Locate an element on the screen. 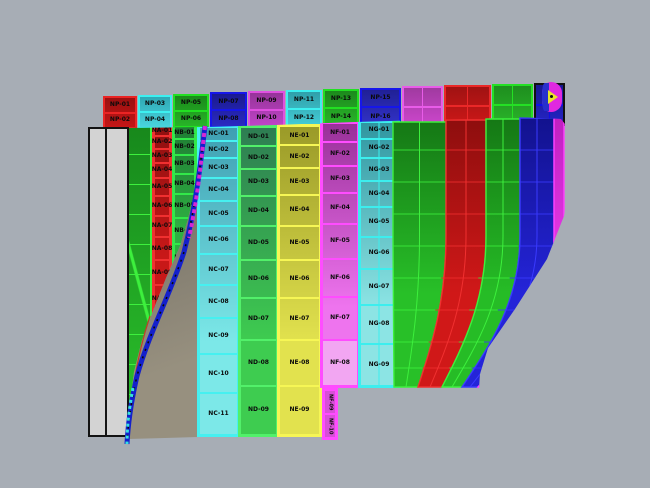 This screenshot has height=488, width=650. panel: NA-07 is located at coordinates (162, 226).